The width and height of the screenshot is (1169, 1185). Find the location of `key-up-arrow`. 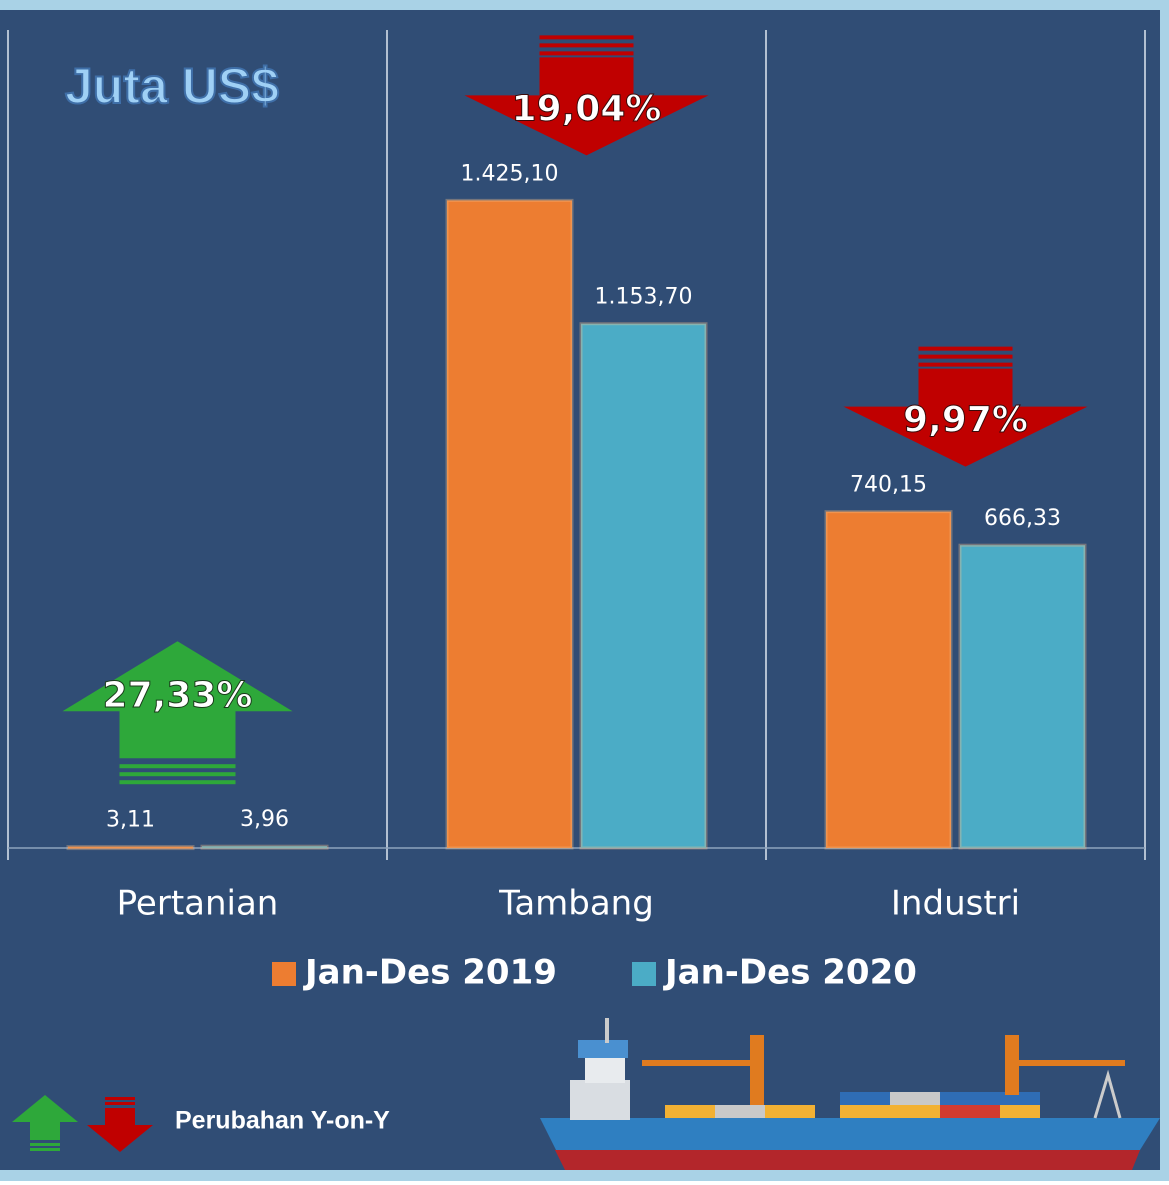

key-up-arrow is located at coordinates (45, 1117).